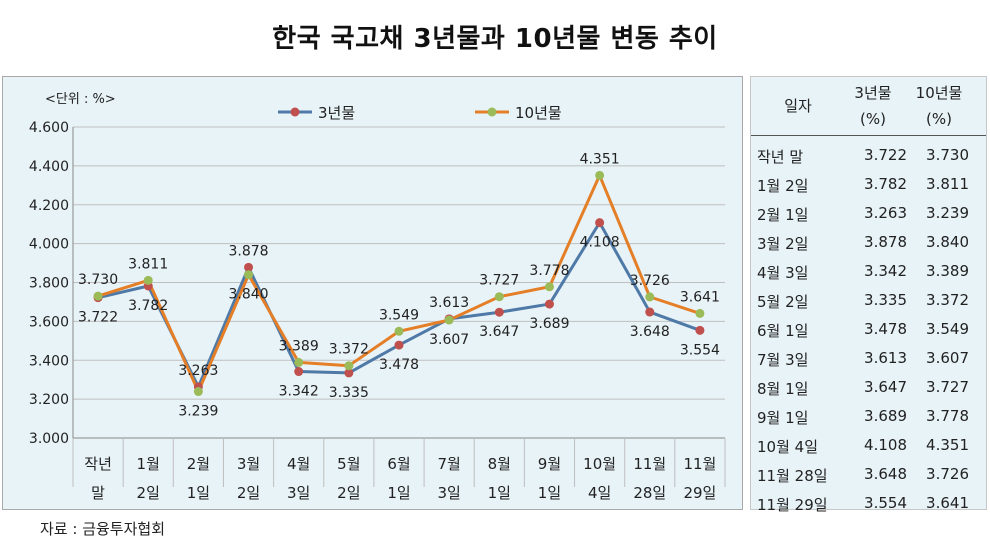 The height and width of the screenshot is (560, 990). I want to click on table-row: 4월 3일 3.342 3.389, so click(868, 271).